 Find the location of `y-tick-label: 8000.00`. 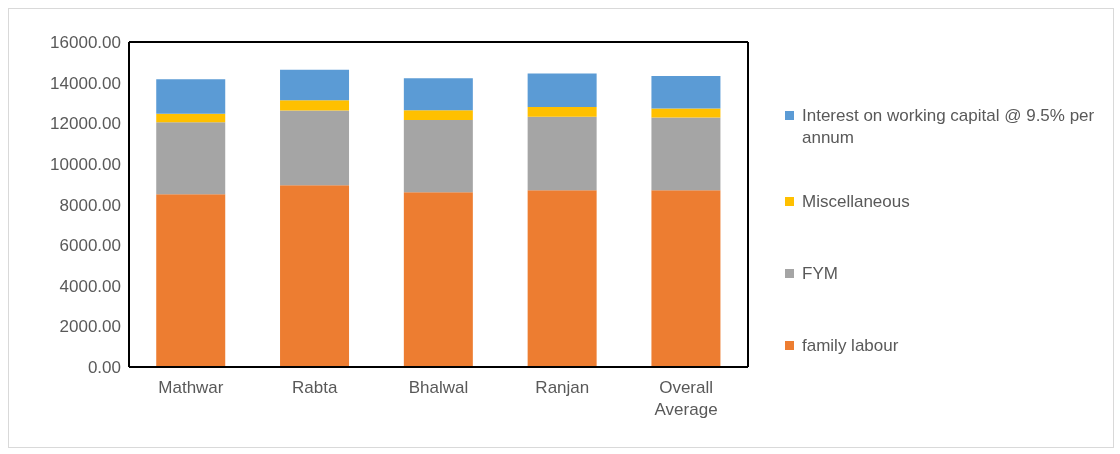

y-tick-label: 8000.00 is located at coordinates (90, 205).